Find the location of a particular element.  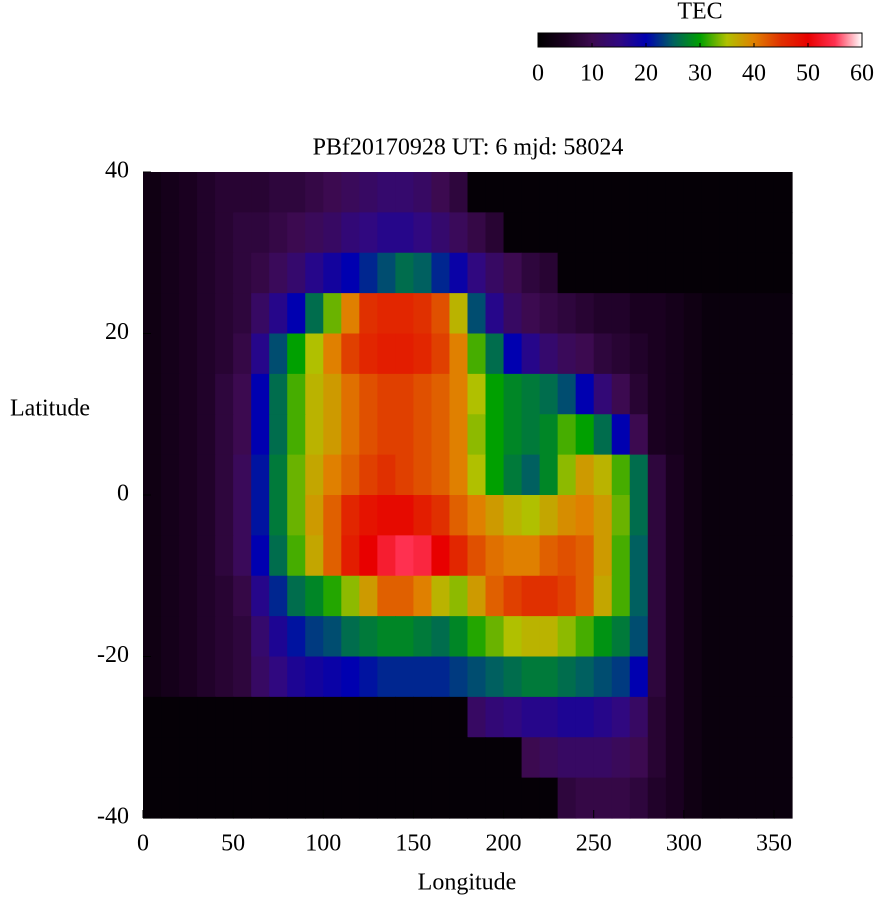

x-axis-label: Longitude is located at coordinates (467, 883).